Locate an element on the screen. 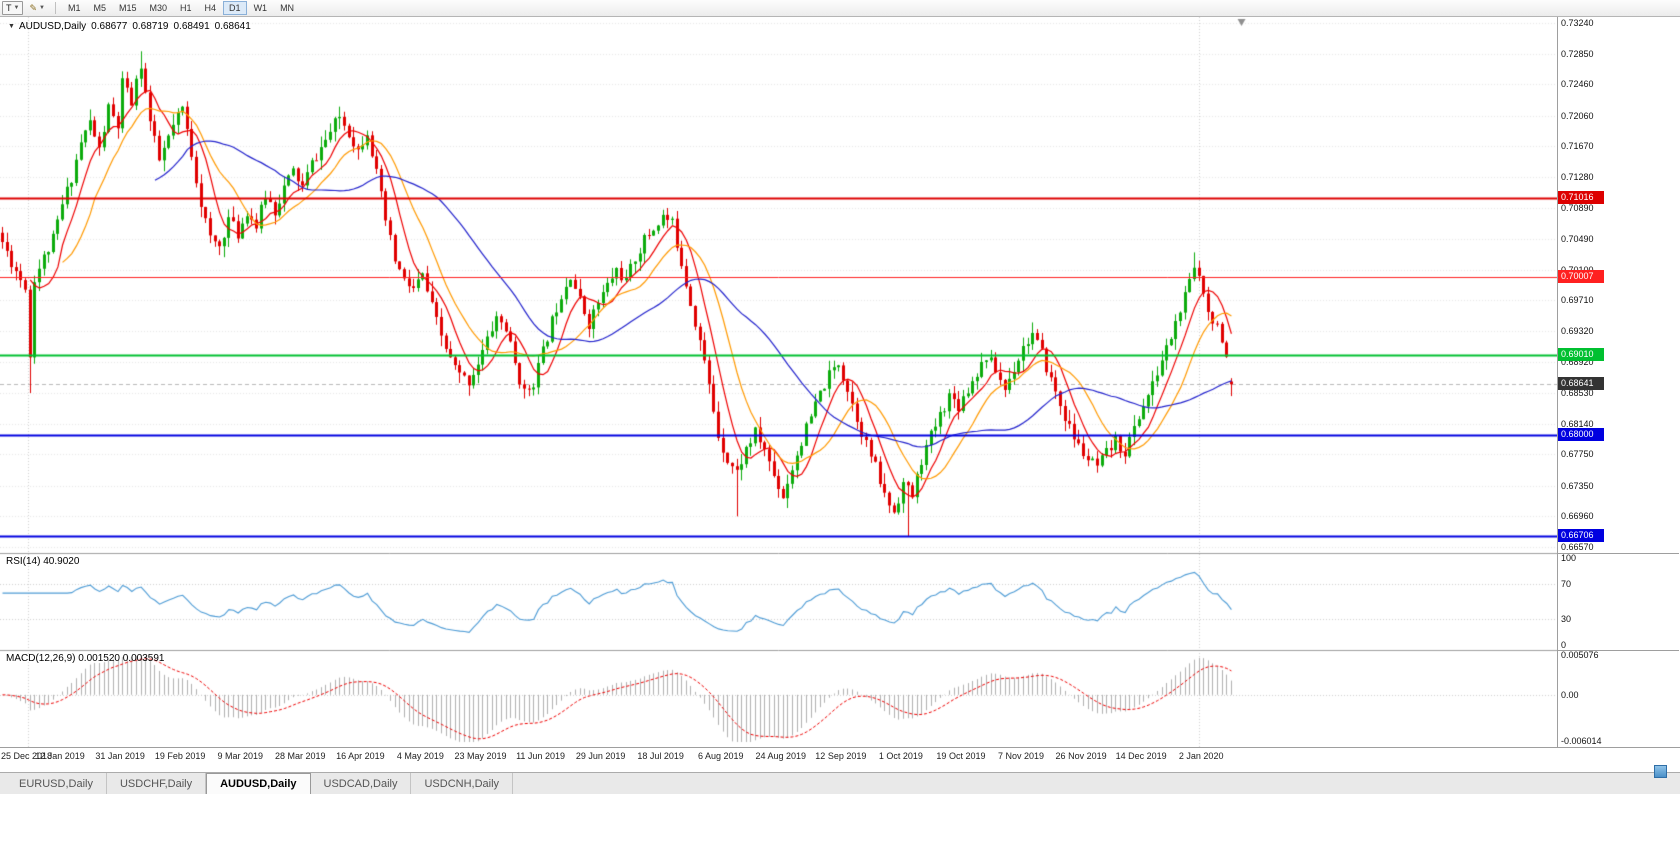 The height and width of the screenshot is (843, 1680). timeframe-button-mn: MN is located at coordinates (287, 8).